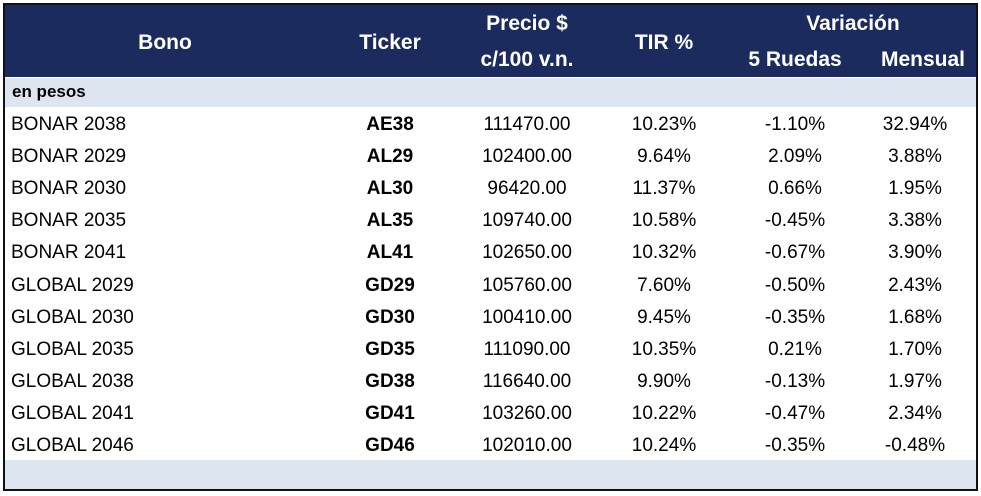  Describe the element at coordinates (527, 349) in the screenshot. I see `price: 111090.00` at that location.